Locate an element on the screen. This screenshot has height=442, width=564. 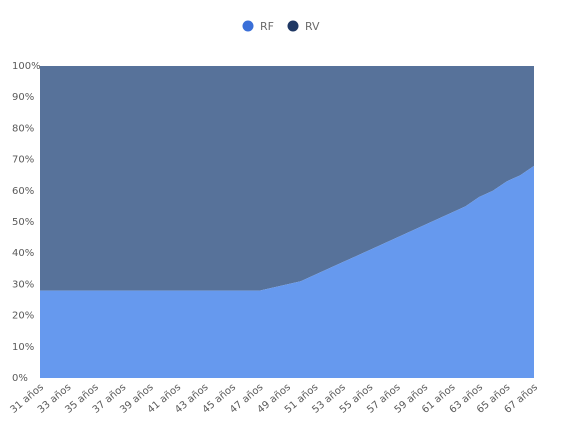
y-tick-label: 10% is located at coordinates (23, 347).